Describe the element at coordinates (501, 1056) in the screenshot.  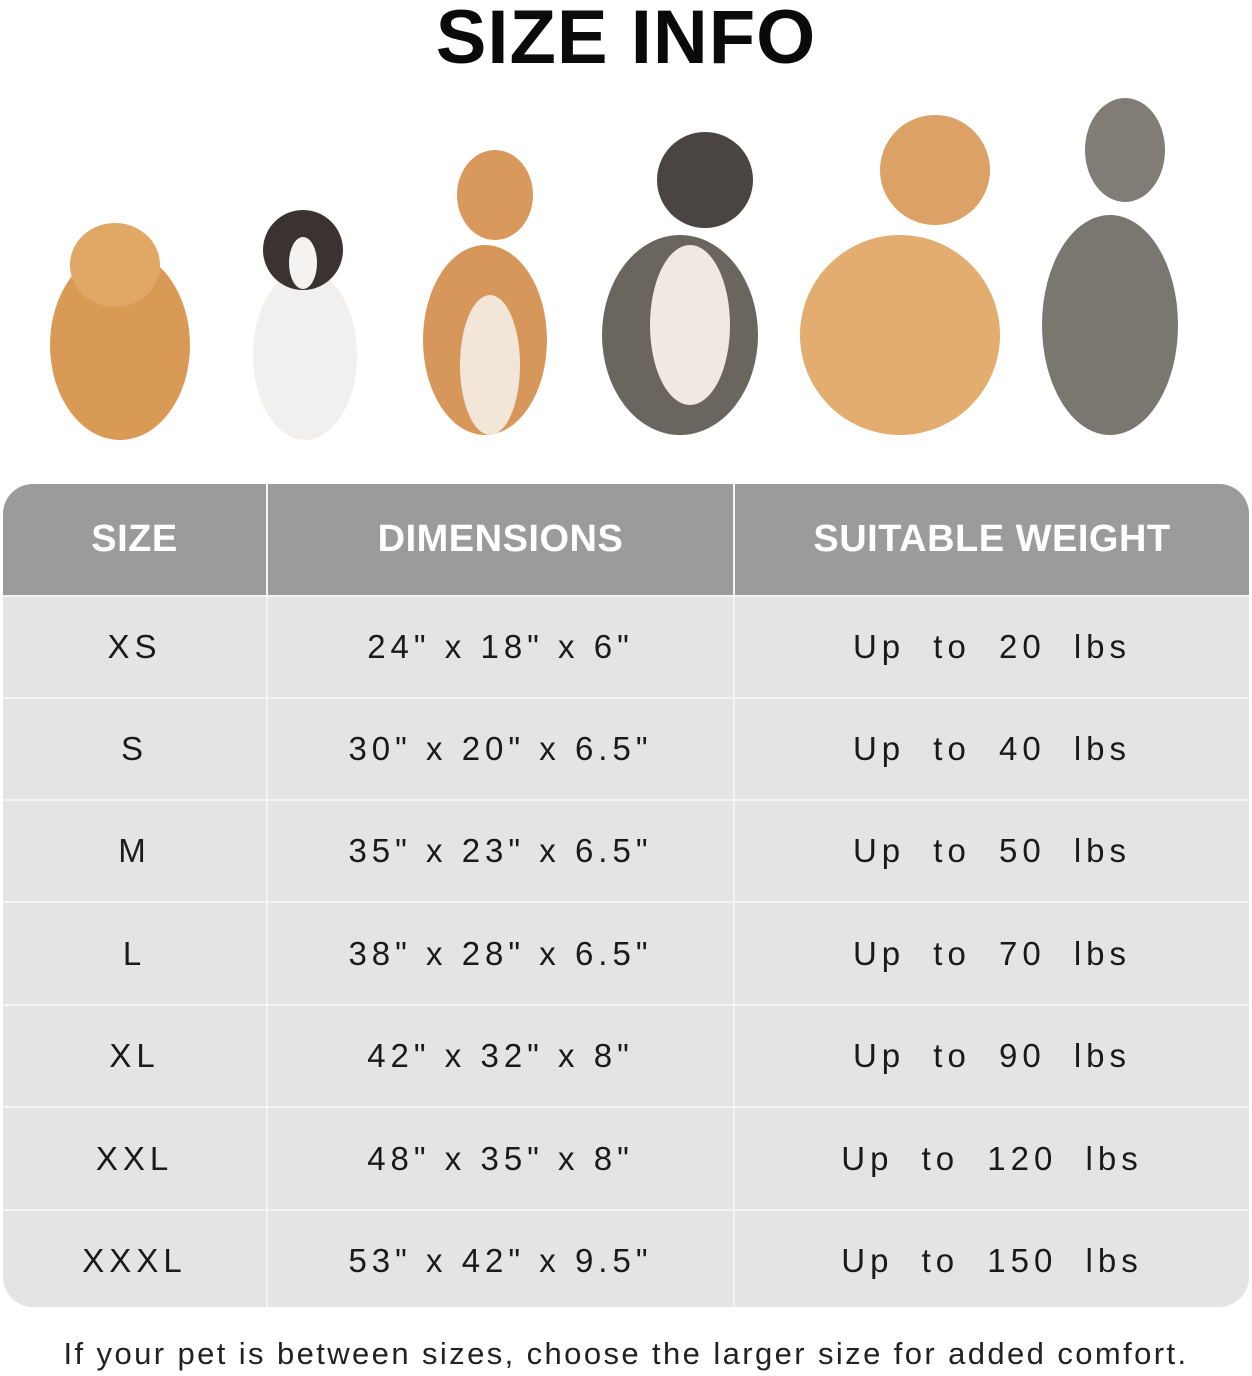
I see `dimensions-cell: 42" x 32" x 8"` at that location.